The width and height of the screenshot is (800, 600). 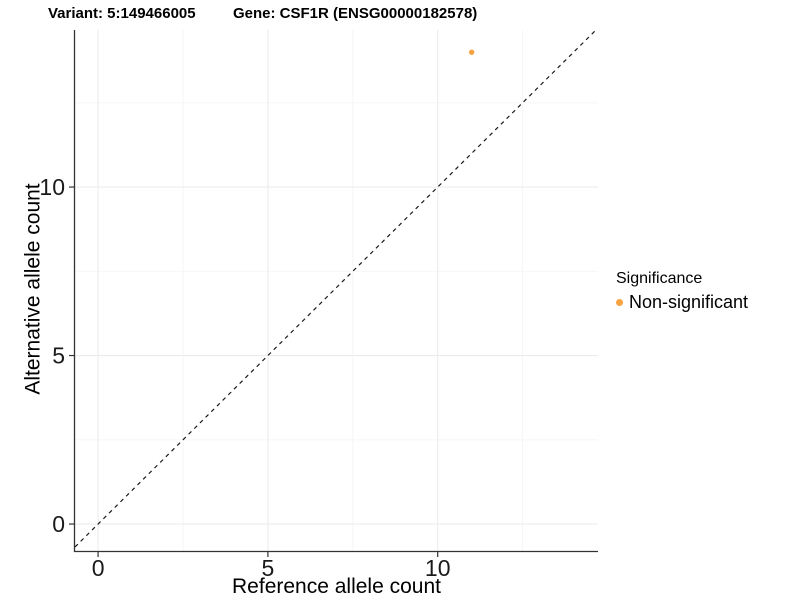 I want to click on legend-item-label: Non-significant, so click(x=689, y=301).